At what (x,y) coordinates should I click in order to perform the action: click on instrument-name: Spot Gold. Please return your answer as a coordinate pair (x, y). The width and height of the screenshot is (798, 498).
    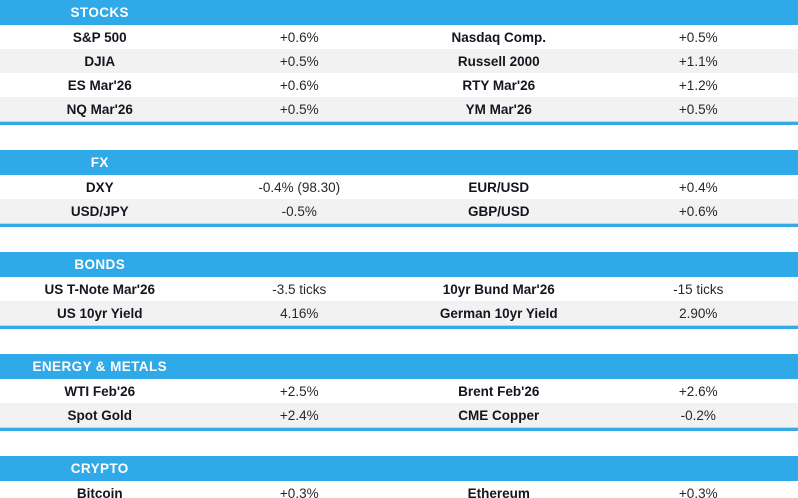
    Looking at the image, I should click on (100, 415).